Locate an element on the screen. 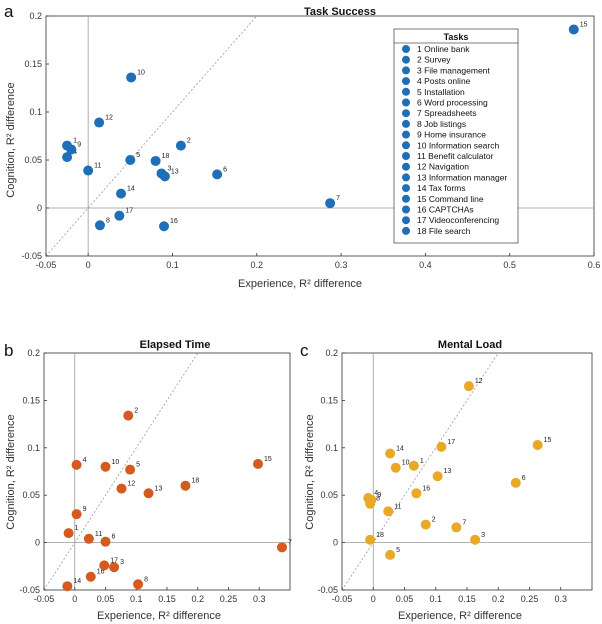 Image resolution: width=602 pixels, height=624 pixels. x-tick-label: 0.4 is located at coordinates (425, 265).